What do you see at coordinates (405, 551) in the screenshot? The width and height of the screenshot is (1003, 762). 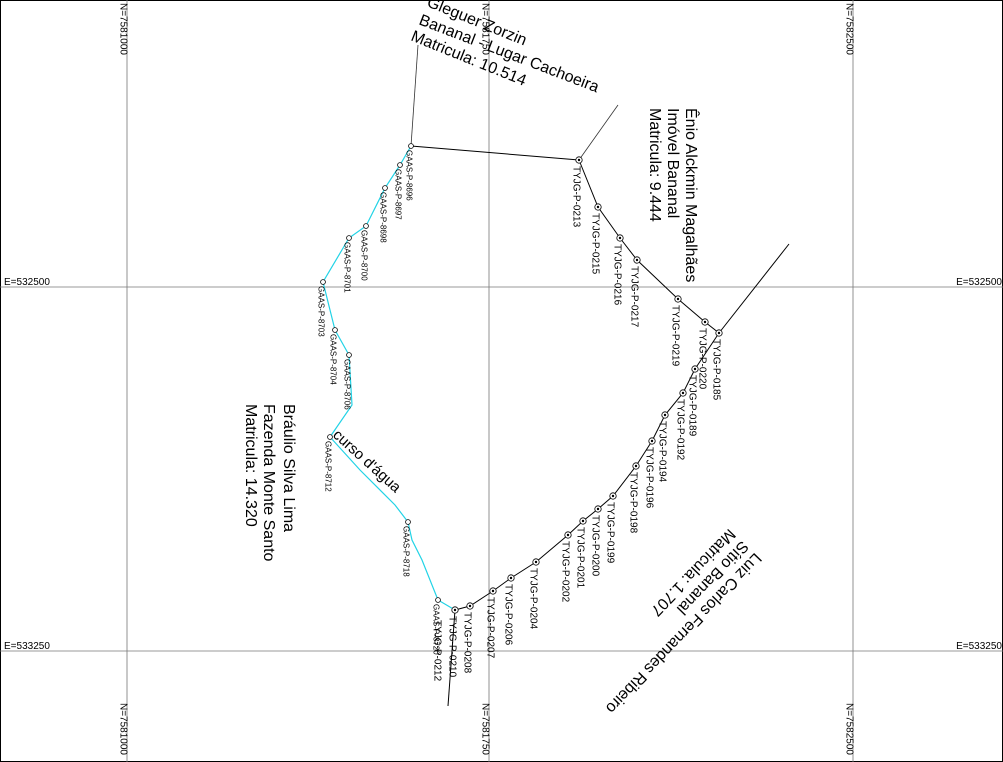 I see `point-label: GAAS-P-8718` at bounding box center [405, 551].